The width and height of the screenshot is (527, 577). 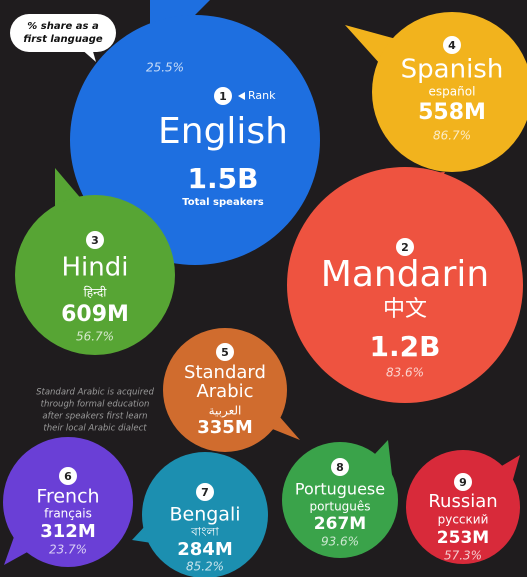 What do you see at coordinates (165, 68) in the screenshot?
I see `share: 25.5%` at bounding box center [165, 68].